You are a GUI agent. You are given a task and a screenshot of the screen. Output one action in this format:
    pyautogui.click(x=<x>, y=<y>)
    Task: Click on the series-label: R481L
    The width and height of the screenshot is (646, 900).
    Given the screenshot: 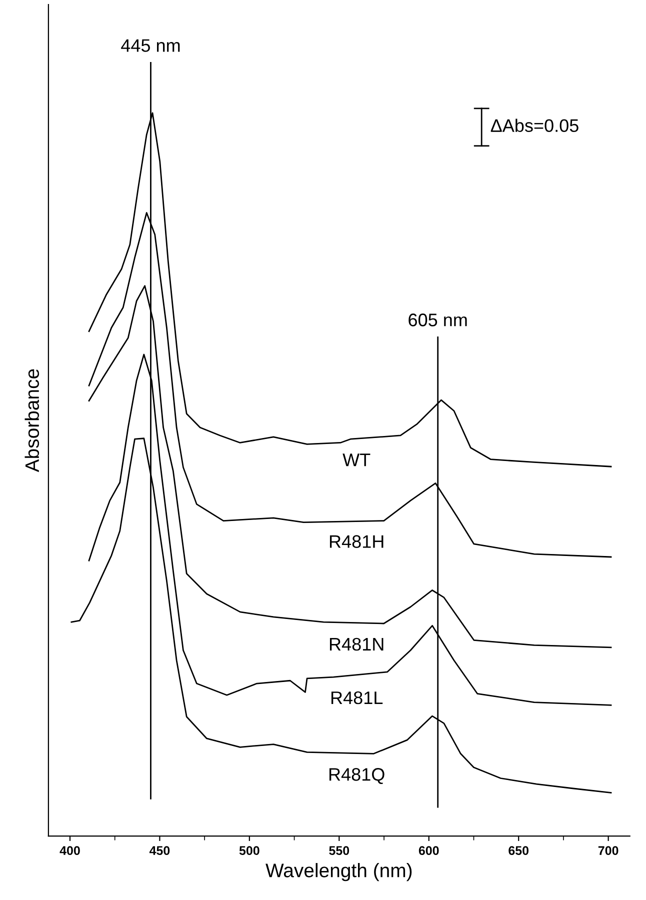 What is the action you would take?
    pyautogui.click(x=357, y=697)
    